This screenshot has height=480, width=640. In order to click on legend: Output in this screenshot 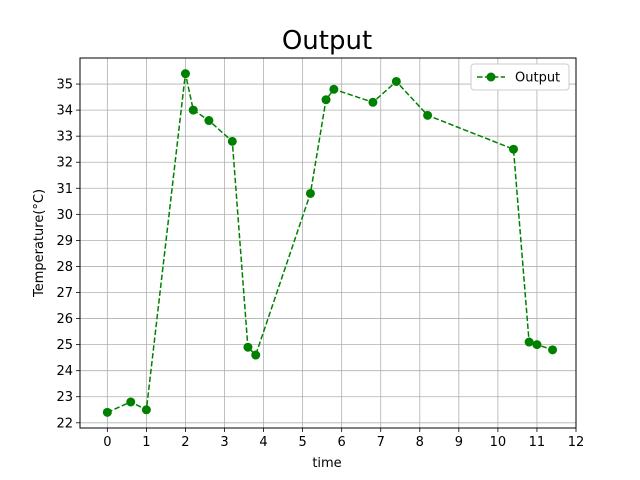, I will do `click(520, 77)`.